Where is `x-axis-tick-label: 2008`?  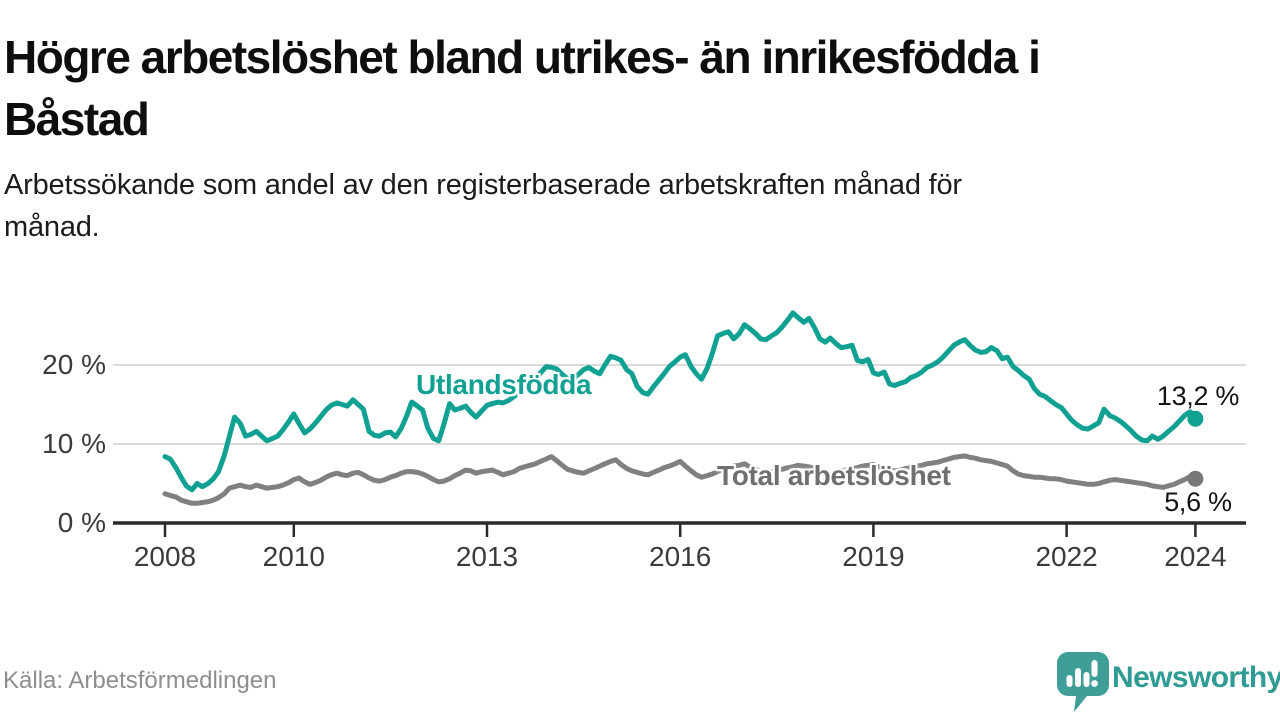 x-axis-tick-label: 2008 is located at coordinates (165, 556).